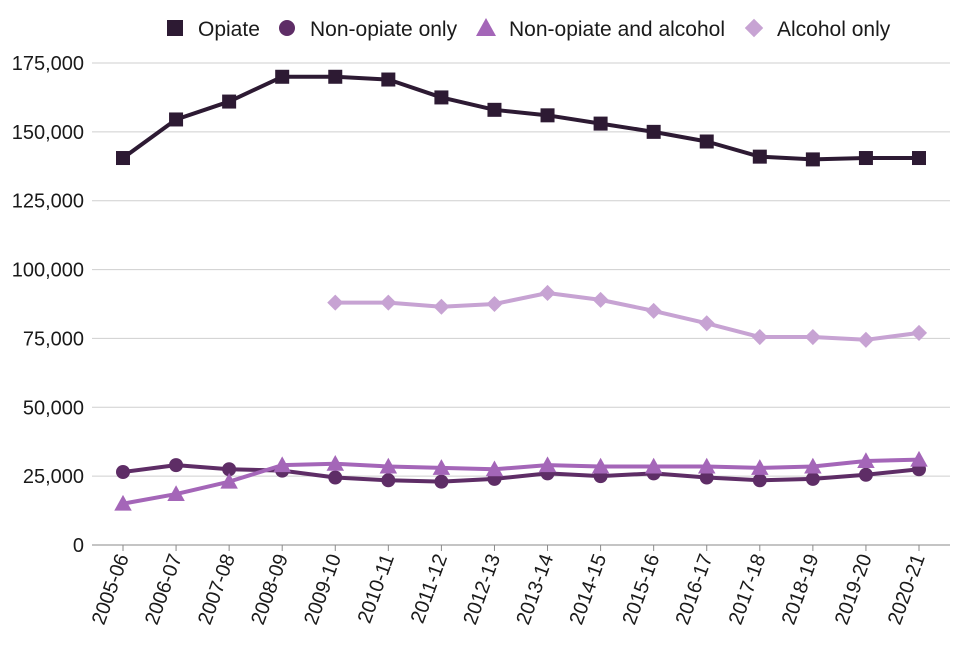 This screenshot has width=960, height=645. Describe the element at coordinates (617, 29) in the screenshot. I see `legend-label: Non-opiate and alcohol` at that location.